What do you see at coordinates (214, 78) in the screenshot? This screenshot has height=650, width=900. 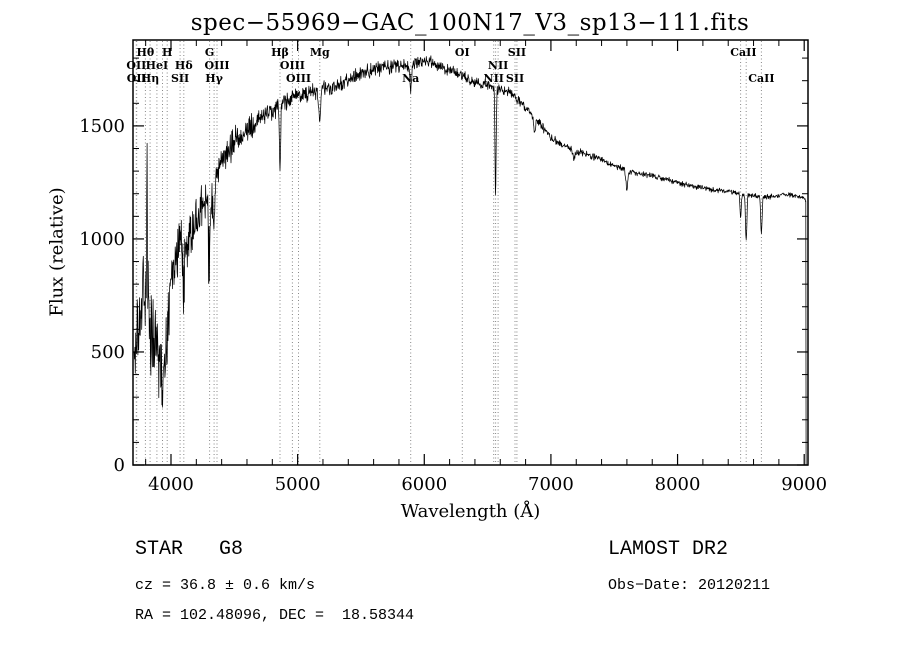 I see `spectral-line-label: Hγ` at bounding box center [214, 78].